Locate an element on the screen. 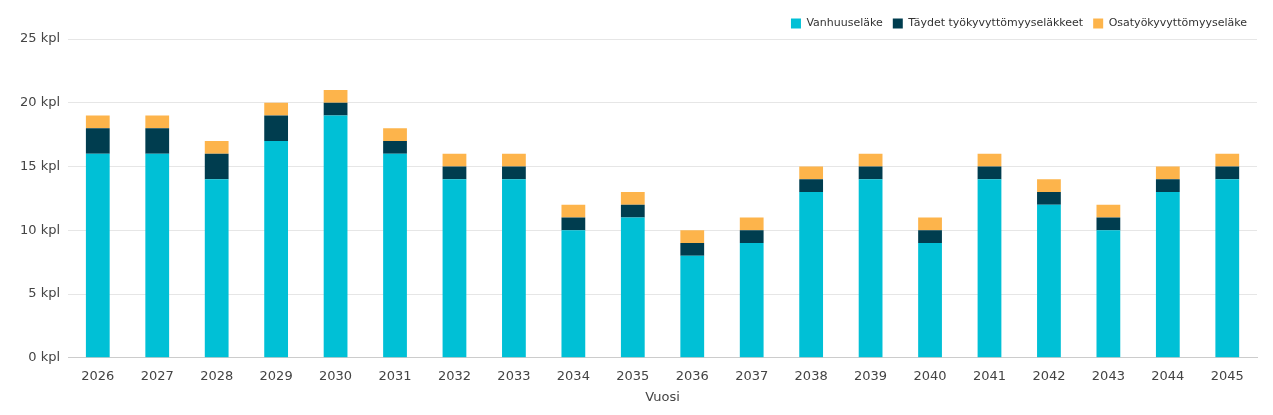 This screenshot has height=415, width=1273. y-tick-label: 10 kpl is located at coordinates (40, 229).